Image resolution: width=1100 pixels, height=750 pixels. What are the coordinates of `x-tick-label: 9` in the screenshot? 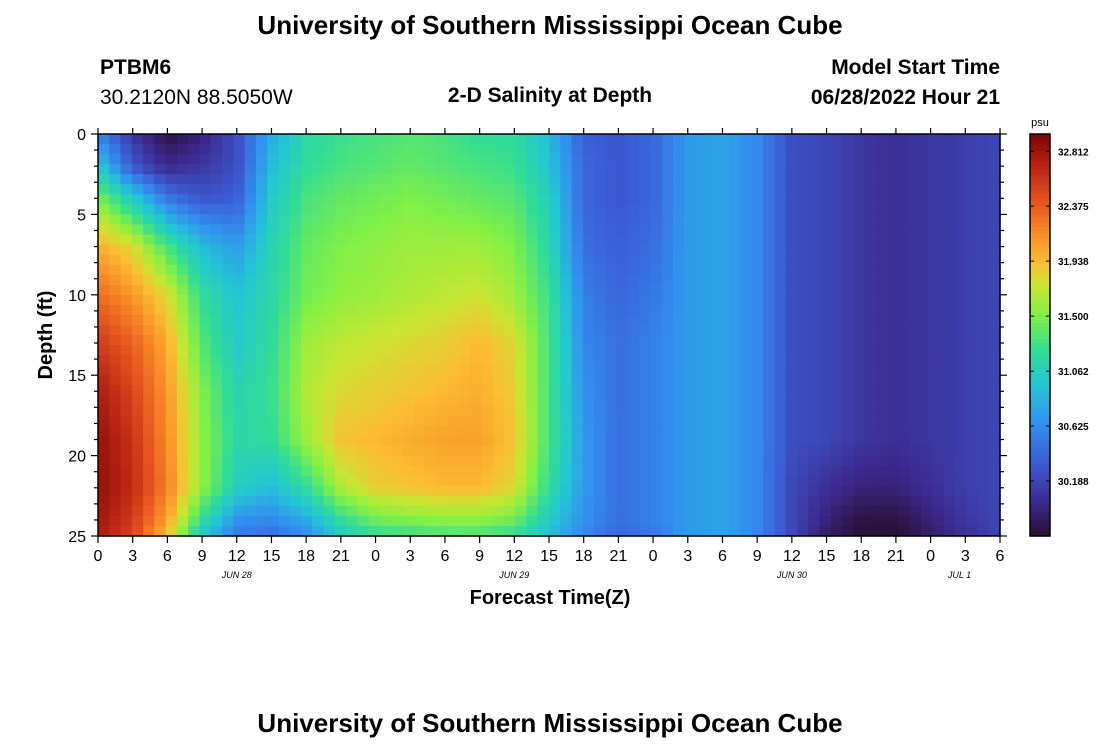 It's located at (202, 556).